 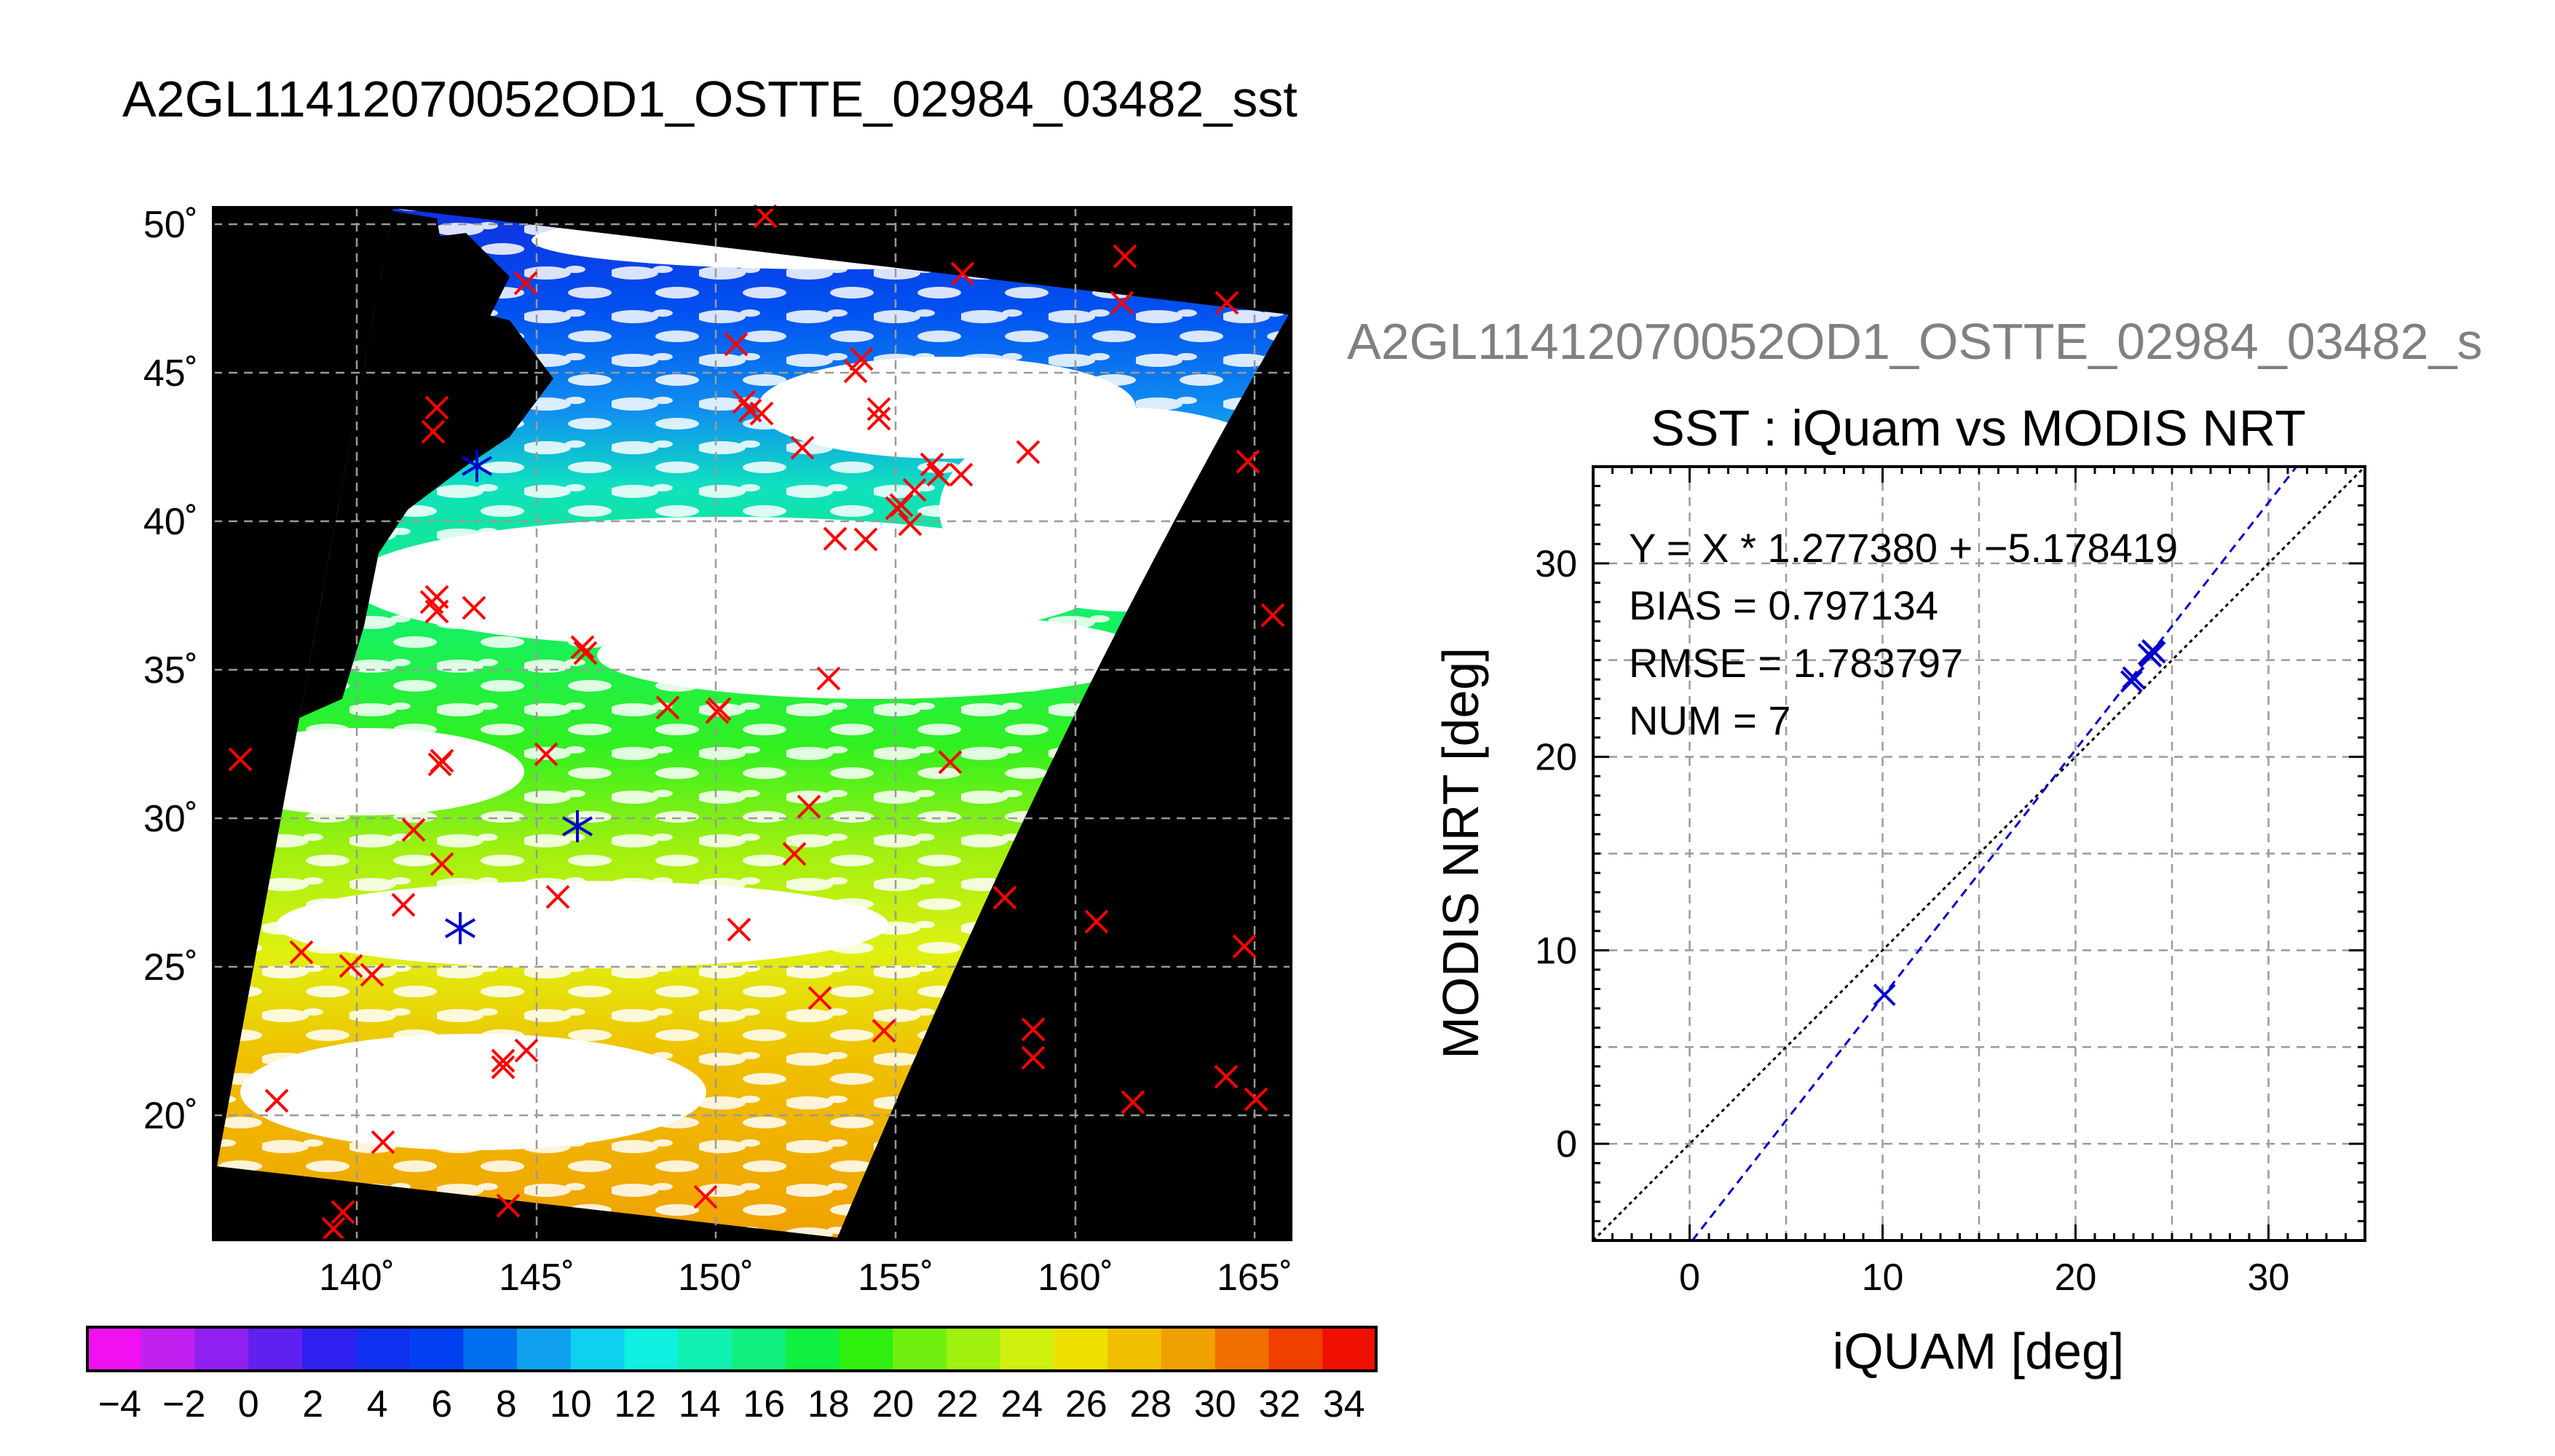 I want to click on x-tick-label: 0, so click(x=1689, y=1278).